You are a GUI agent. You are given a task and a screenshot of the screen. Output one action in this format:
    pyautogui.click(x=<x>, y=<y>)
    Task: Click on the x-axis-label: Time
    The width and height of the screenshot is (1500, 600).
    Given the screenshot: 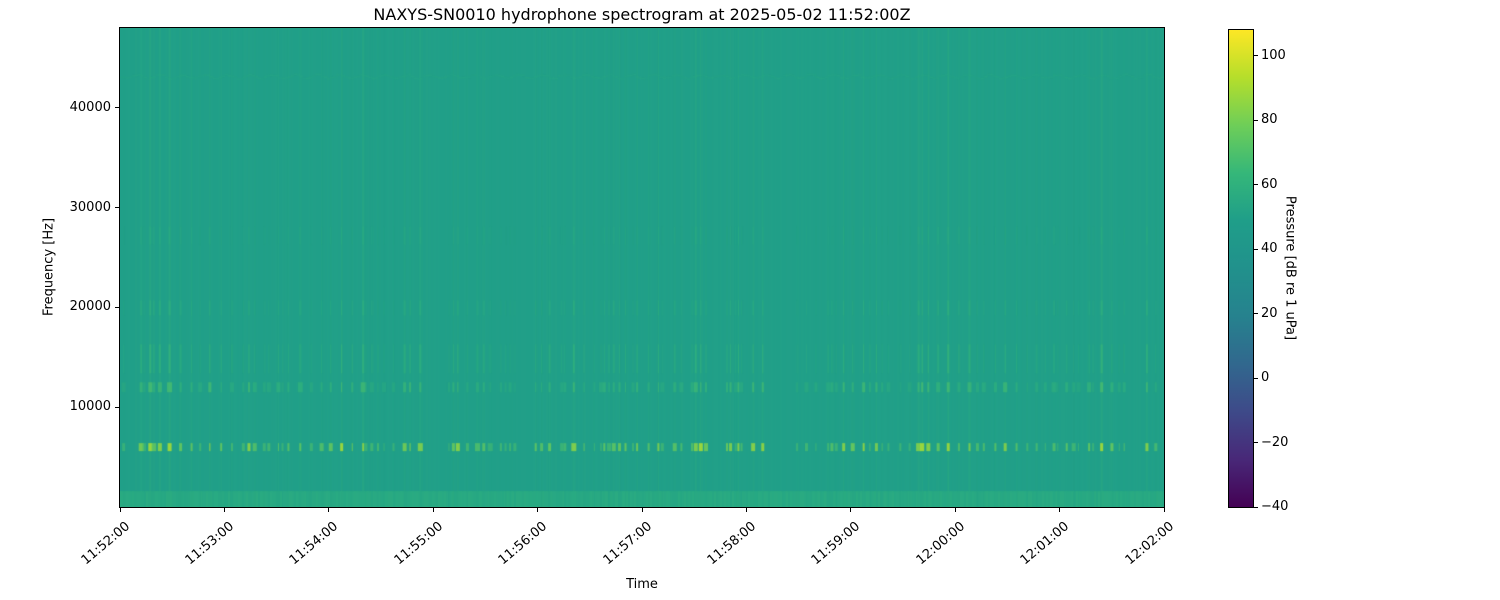 What is the action you would take?
    pyautogui.click(x=642, y=584)
    